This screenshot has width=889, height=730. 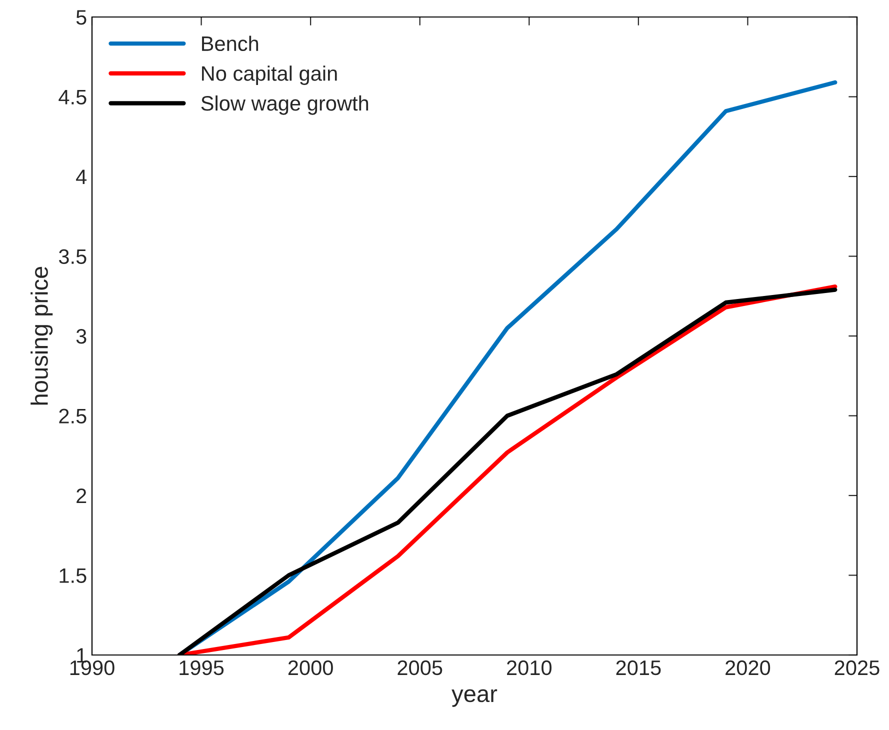 What do you see at coordinates (72, 256) in the screenshot?
I see `y-tick-label: 3.5` at bounding box center [72, 256].